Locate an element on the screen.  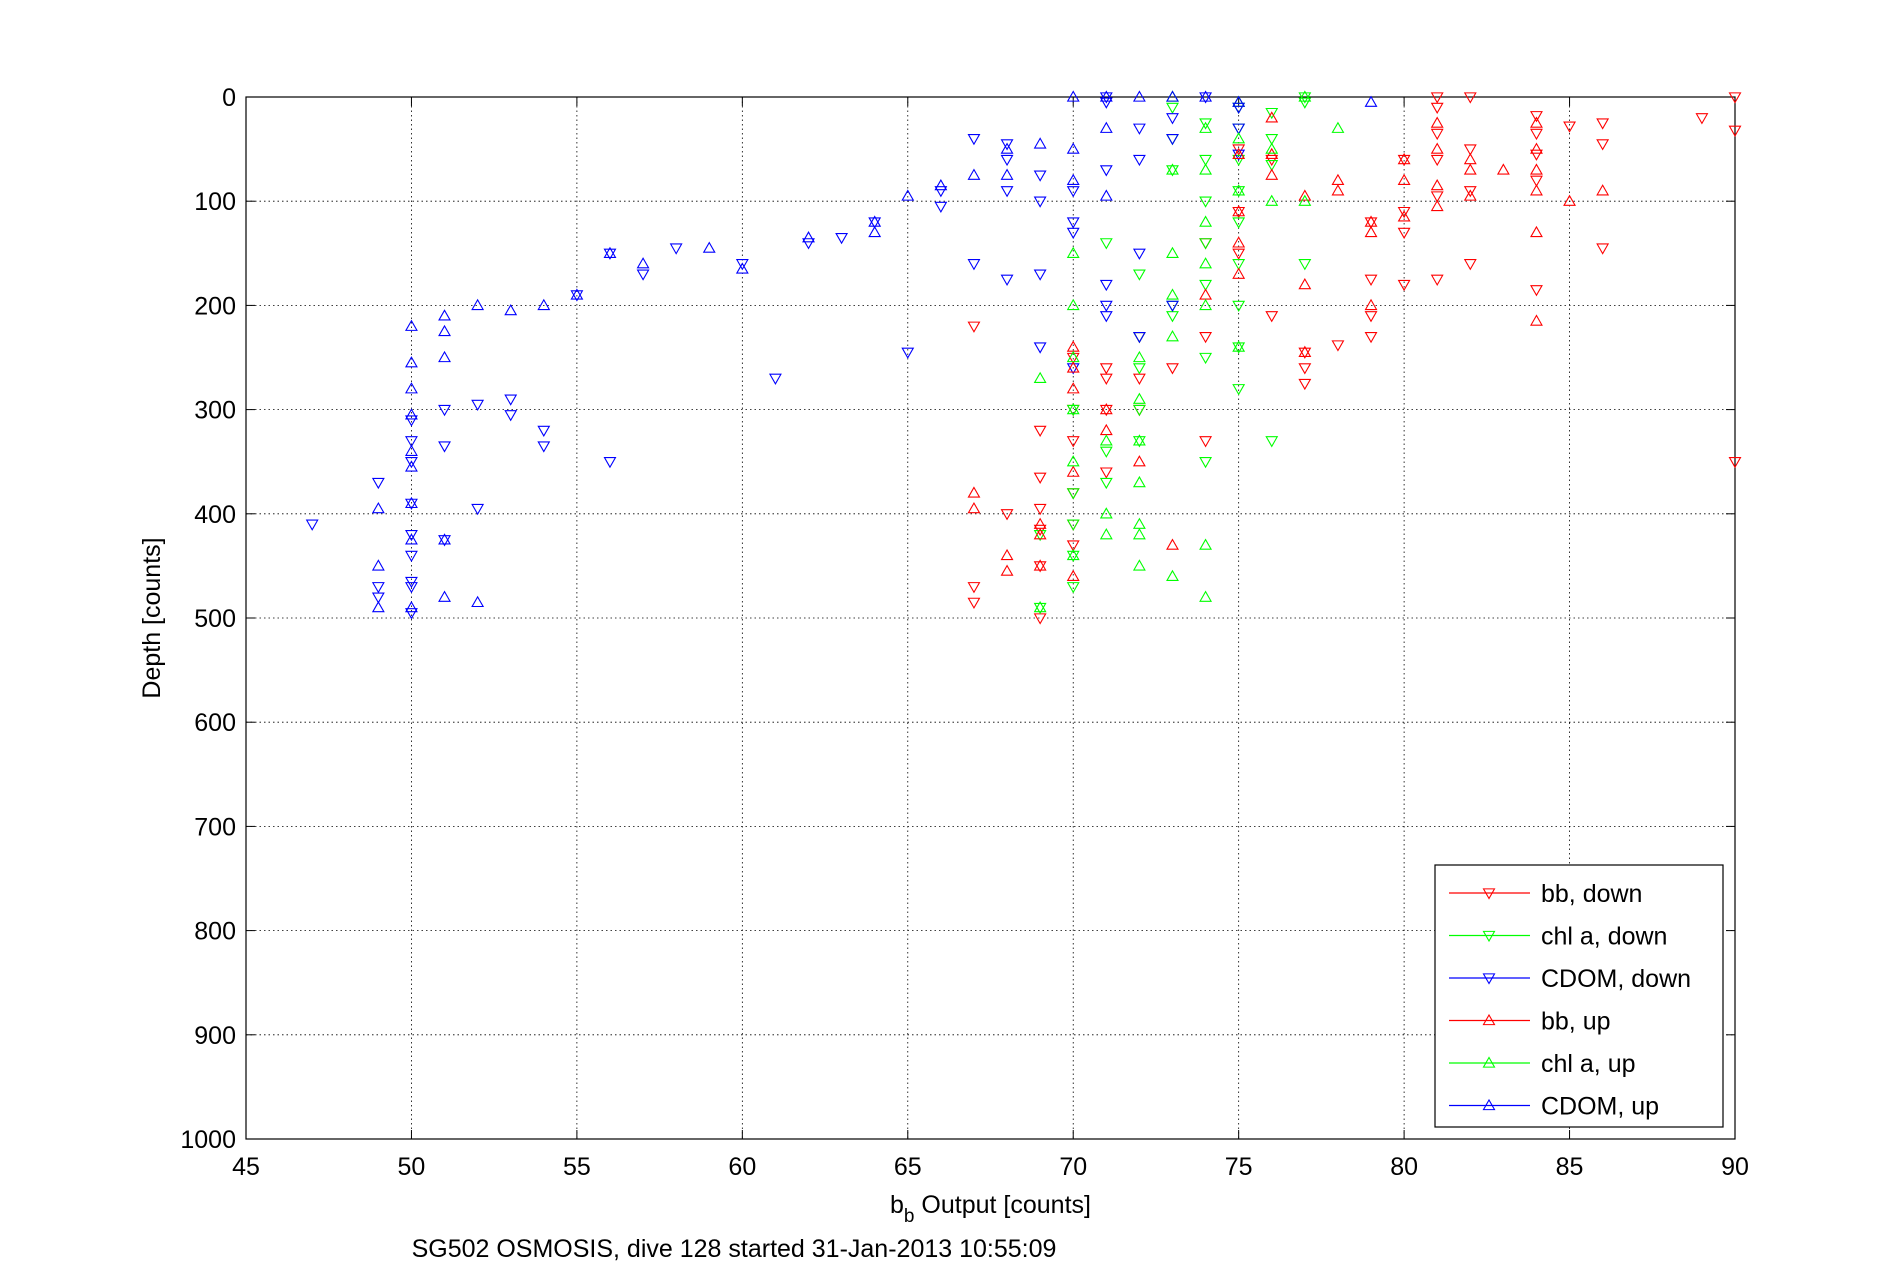
x-tick-label: 60 is located at coordinates (742, 1167).